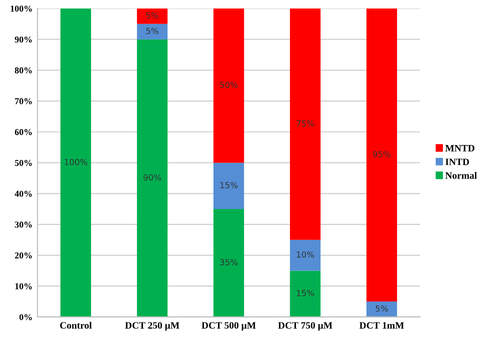 Image resolution: width=500 pixels, height=339 pixels. What do you see at coordinates (305, 326) in the screenshot?
I see `x-tick-label: DCT 750 µM` at bounding box center [305, 326].